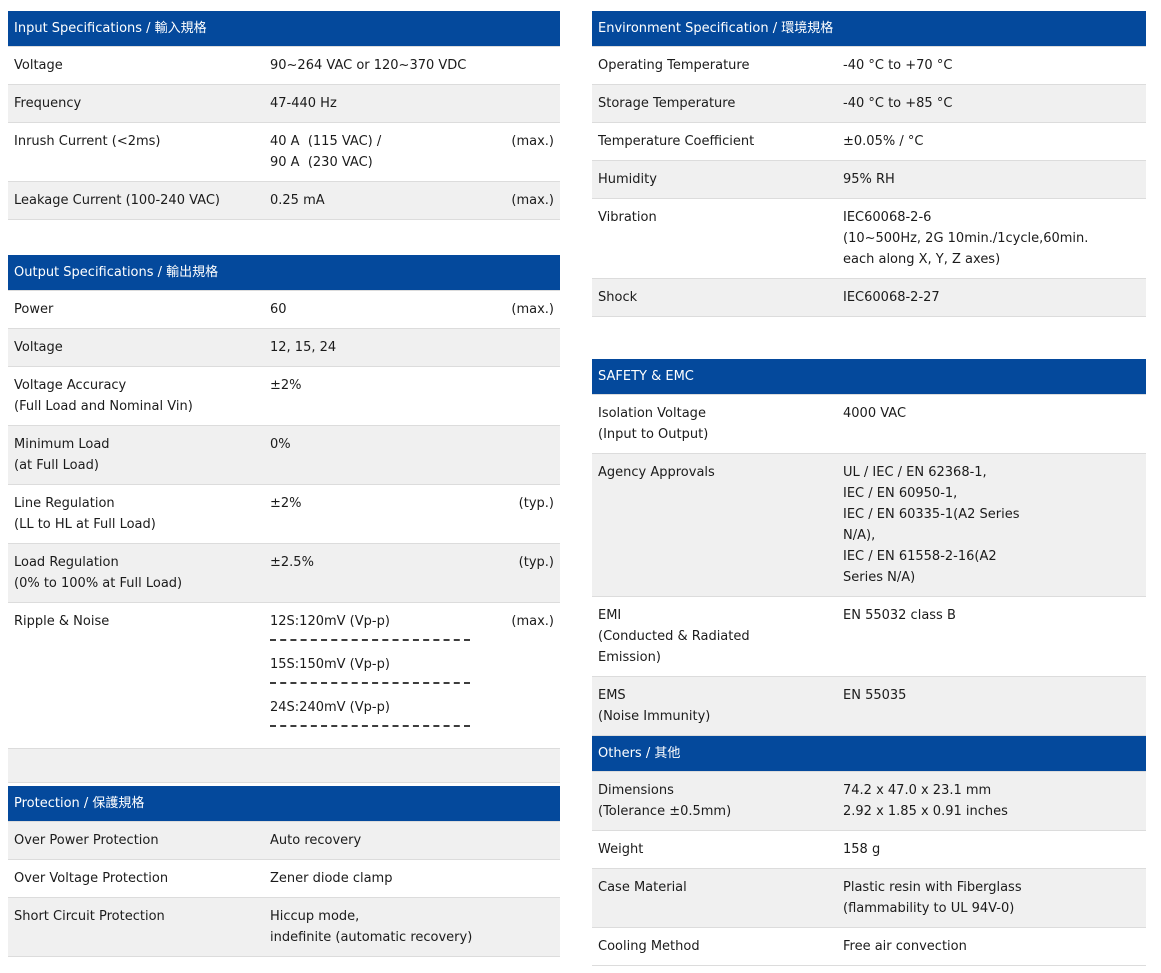  What do you see at coordinates (714, 179) in the screenshot?
I see `spec-label: Humidity` at bounding box center [714, 179].